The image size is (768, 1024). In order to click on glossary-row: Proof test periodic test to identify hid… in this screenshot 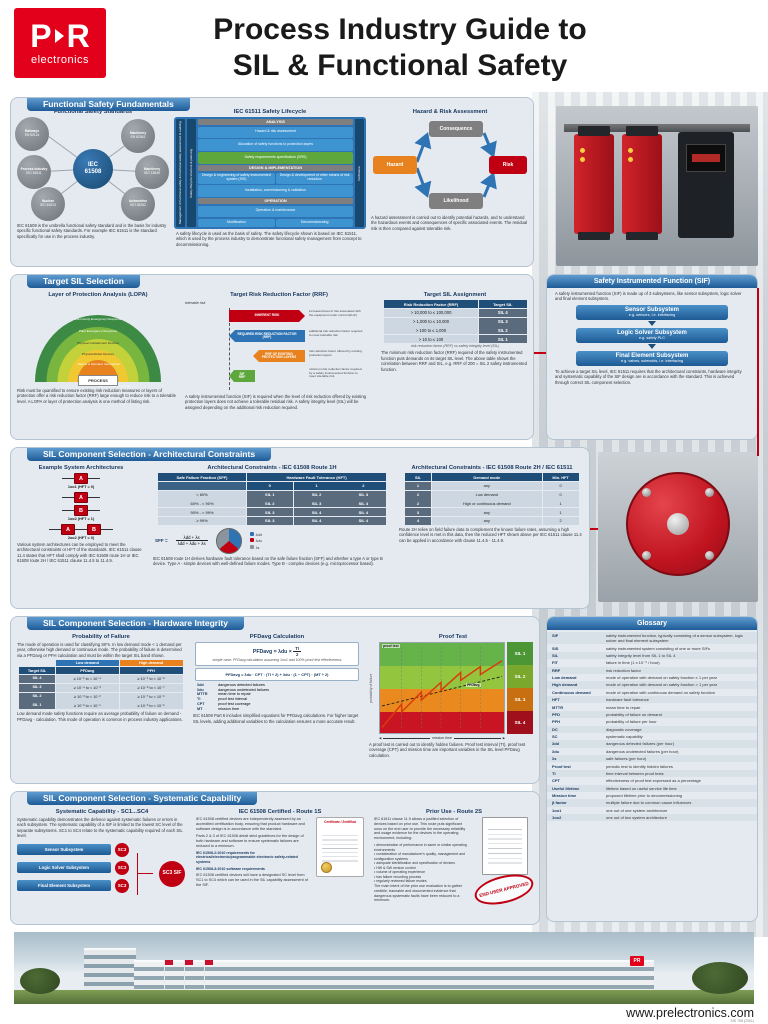, I will do `click(652, 765)`.